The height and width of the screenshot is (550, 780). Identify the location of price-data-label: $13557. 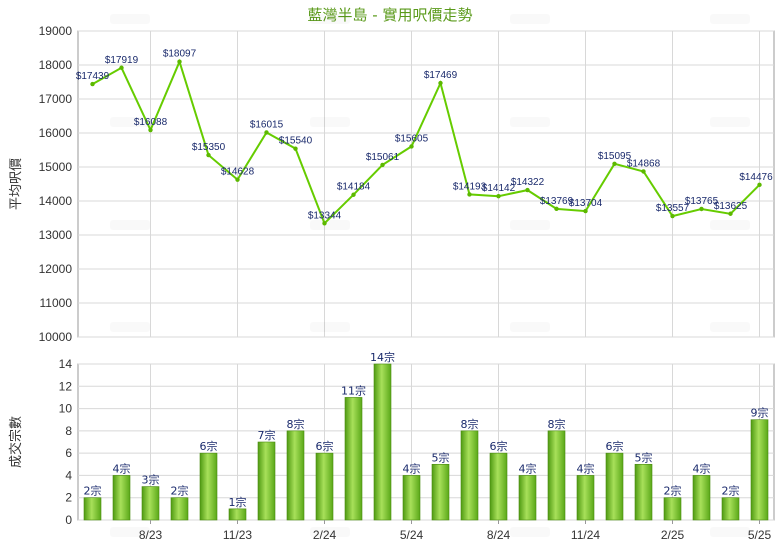
(673, 208).